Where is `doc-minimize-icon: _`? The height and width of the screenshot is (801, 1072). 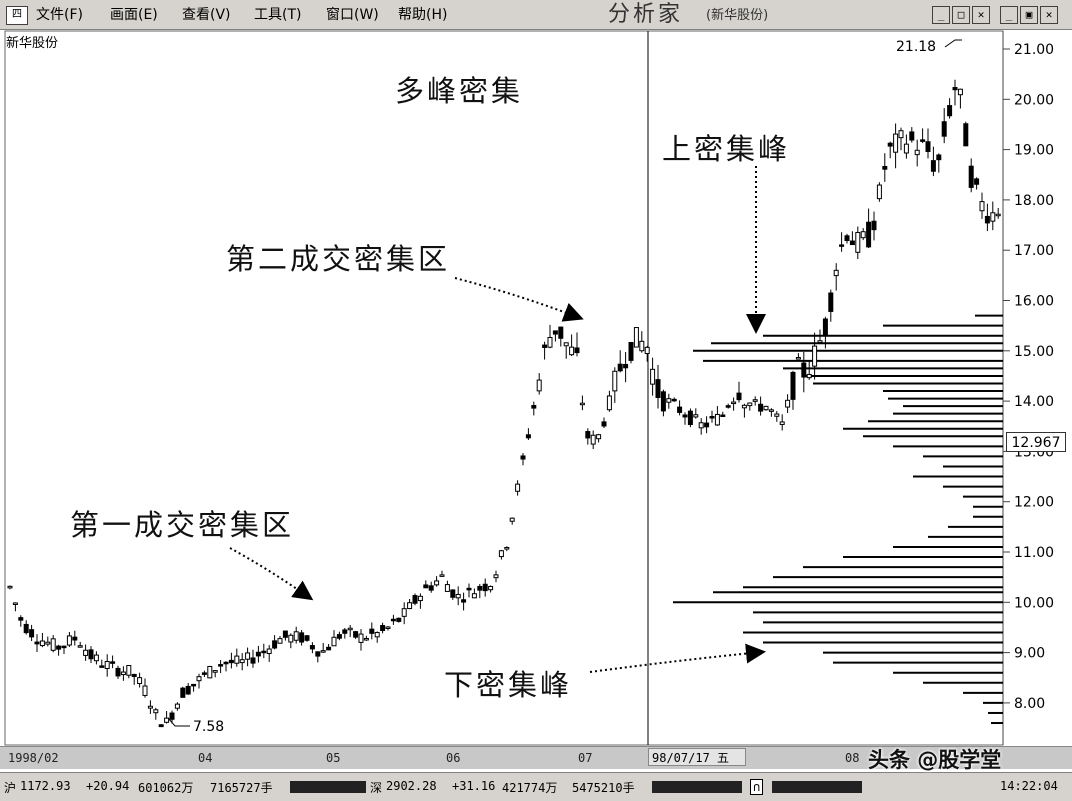
doc-minimize-icon: _ is located at coordinates (1009, 15).